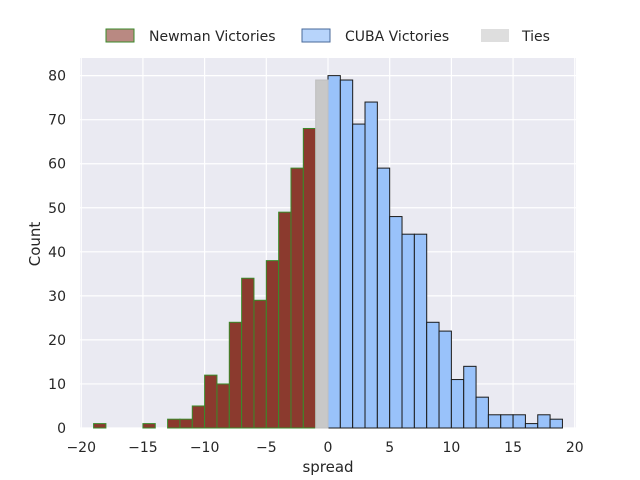 The width and height of the screenshot is (640, 480). What do you see at coordinates (513, 448) in the screenshot?
I see `x-tick-label: 15` at bounding box center [513, 448].